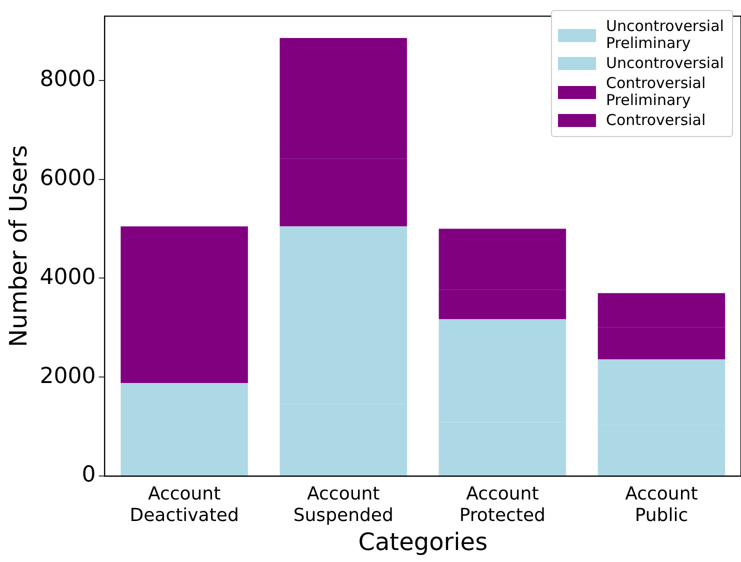 The image size is (741, 562). I want to click on x-tick-label: Account Protected, so click(502, 504).